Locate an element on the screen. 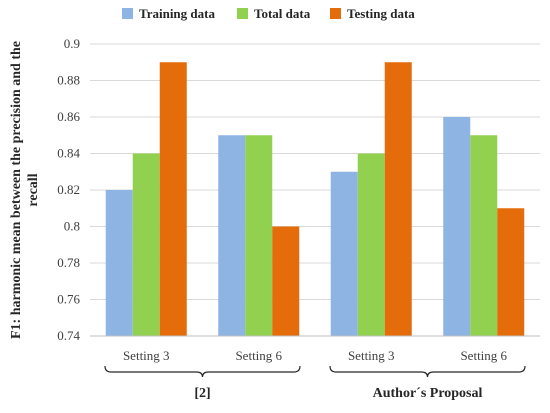 This screenshot has height=413, width=550. y-tick-label: 0.74 is located at coordinates (68, 335).